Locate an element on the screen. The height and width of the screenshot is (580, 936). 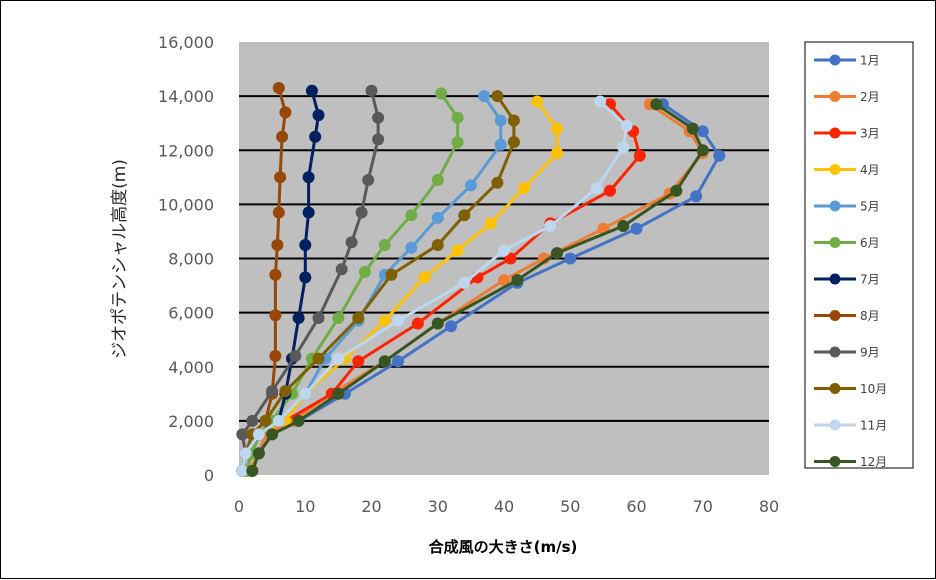
y-tick-label: 6,000 is located at coordinates (191, 313).